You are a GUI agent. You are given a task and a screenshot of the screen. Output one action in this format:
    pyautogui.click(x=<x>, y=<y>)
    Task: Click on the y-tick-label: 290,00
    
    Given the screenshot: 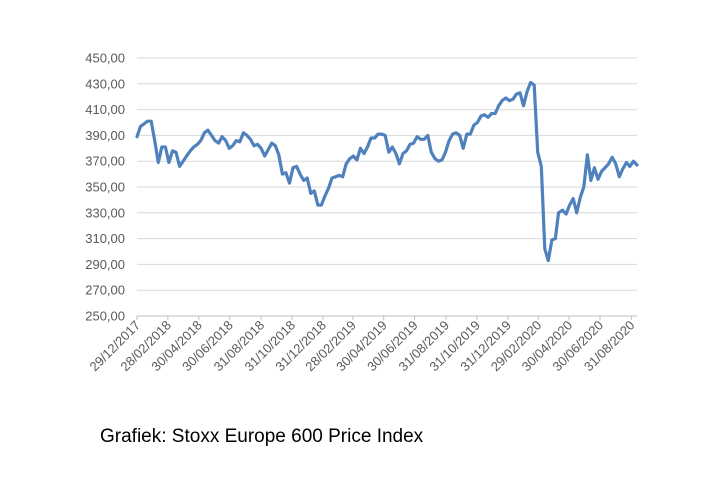 What is the action you would take?
    pyautogui.click(x=105, y=264)
    